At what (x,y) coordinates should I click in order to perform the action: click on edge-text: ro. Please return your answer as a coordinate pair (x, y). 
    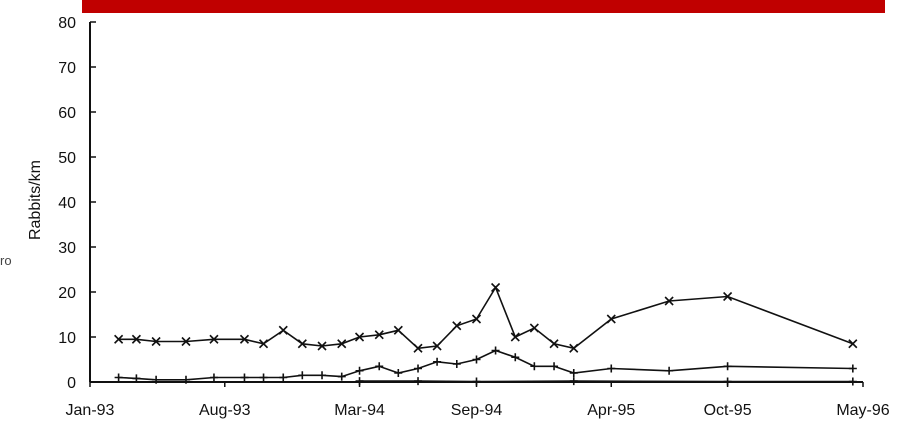
    Looking at the image, I should click on (6, 260).